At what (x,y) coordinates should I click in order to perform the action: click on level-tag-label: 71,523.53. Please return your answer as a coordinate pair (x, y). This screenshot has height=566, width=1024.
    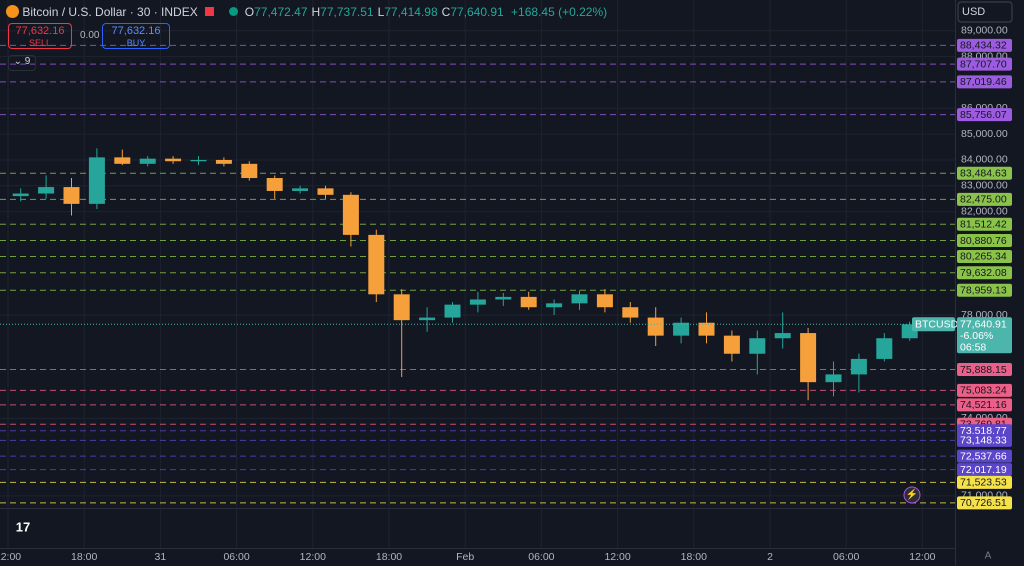
    Looking at the image, I should click on (983, 483).